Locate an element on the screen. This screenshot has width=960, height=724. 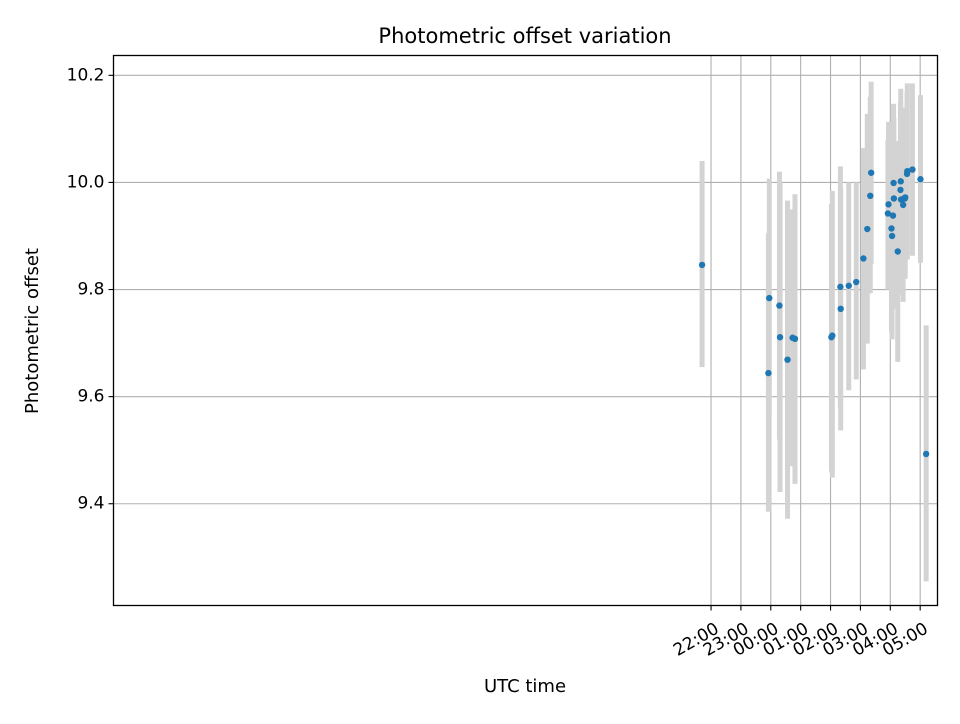
y-axis-ticks: 9.4 9.6 9.8 10.0 10.2 is located at coordinates (90, 289).